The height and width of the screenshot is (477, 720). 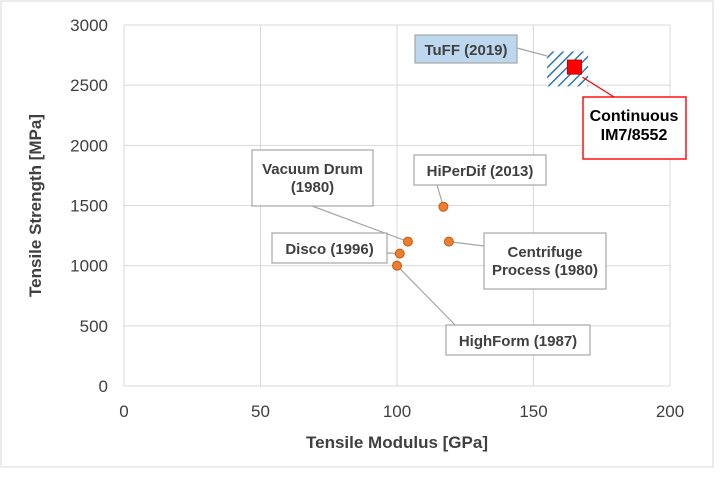 I want to click on x-tick-label: 100, so click(x=397, y=411).